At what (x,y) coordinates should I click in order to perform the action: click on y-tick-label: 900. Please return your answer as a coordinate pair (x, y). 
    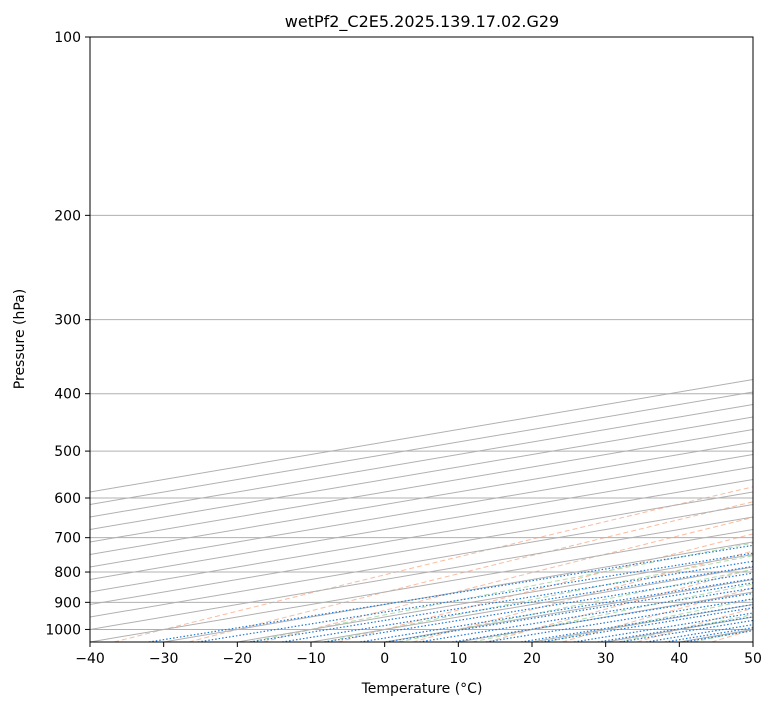
    Looking at the image, I should click on (67, 603).